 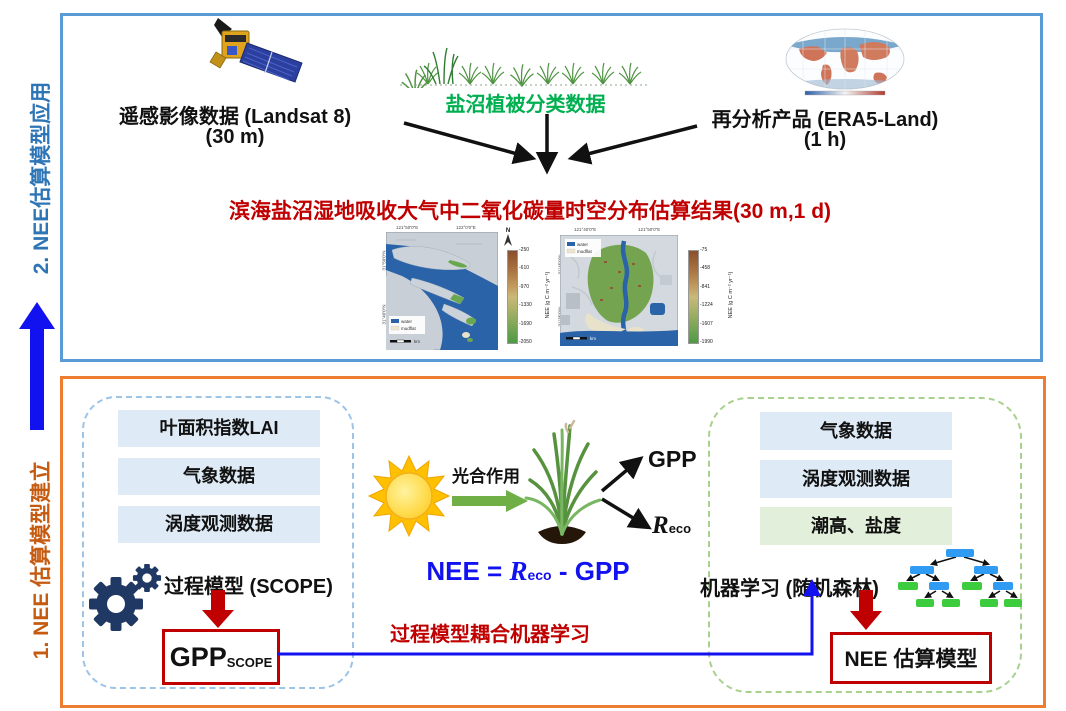 What do you see at coordinates (693, 297) in the screenshot?
I see `map-right-colorbar` at bounding box center [693, 297].